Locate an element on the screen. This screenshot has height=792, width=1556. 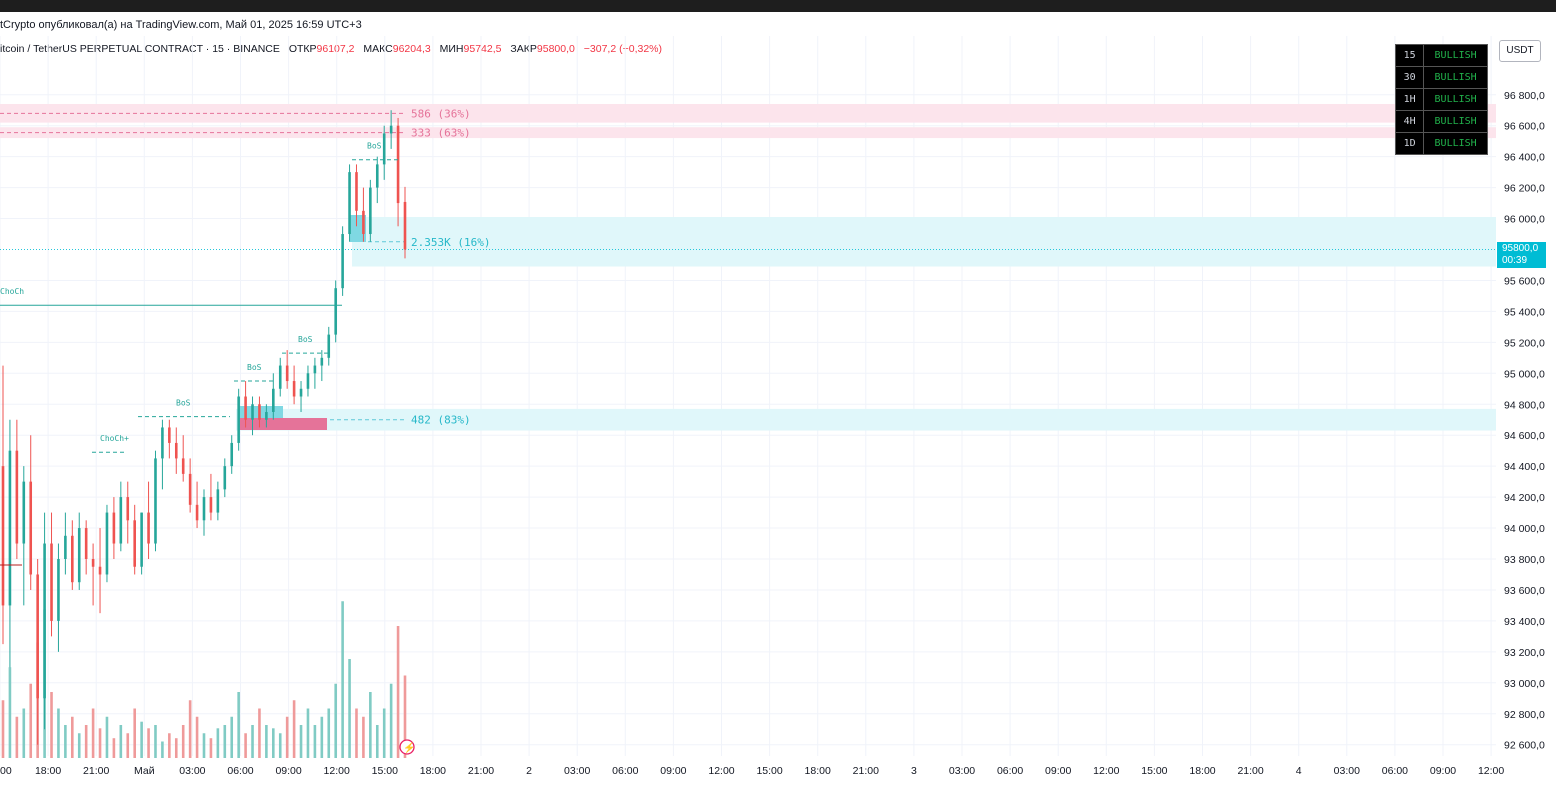
zone-label: 2.353K (16%) is located at coordinates (450, 242).